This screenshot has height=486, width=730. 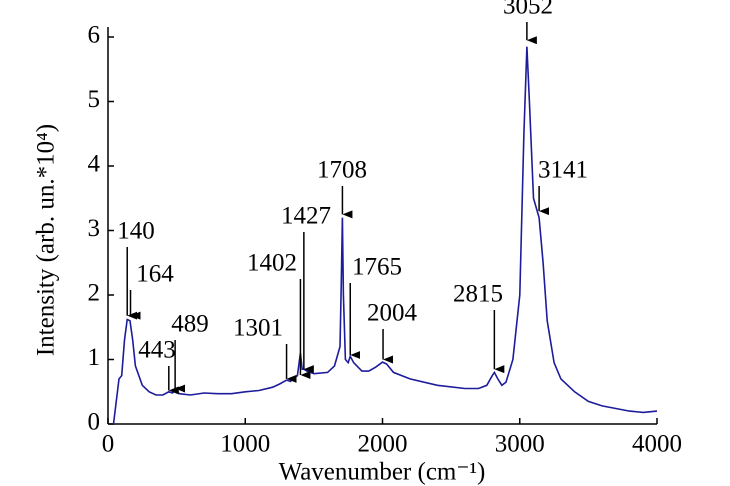 I want to click on x-tick-label: 0, so click(x=108, y=444).